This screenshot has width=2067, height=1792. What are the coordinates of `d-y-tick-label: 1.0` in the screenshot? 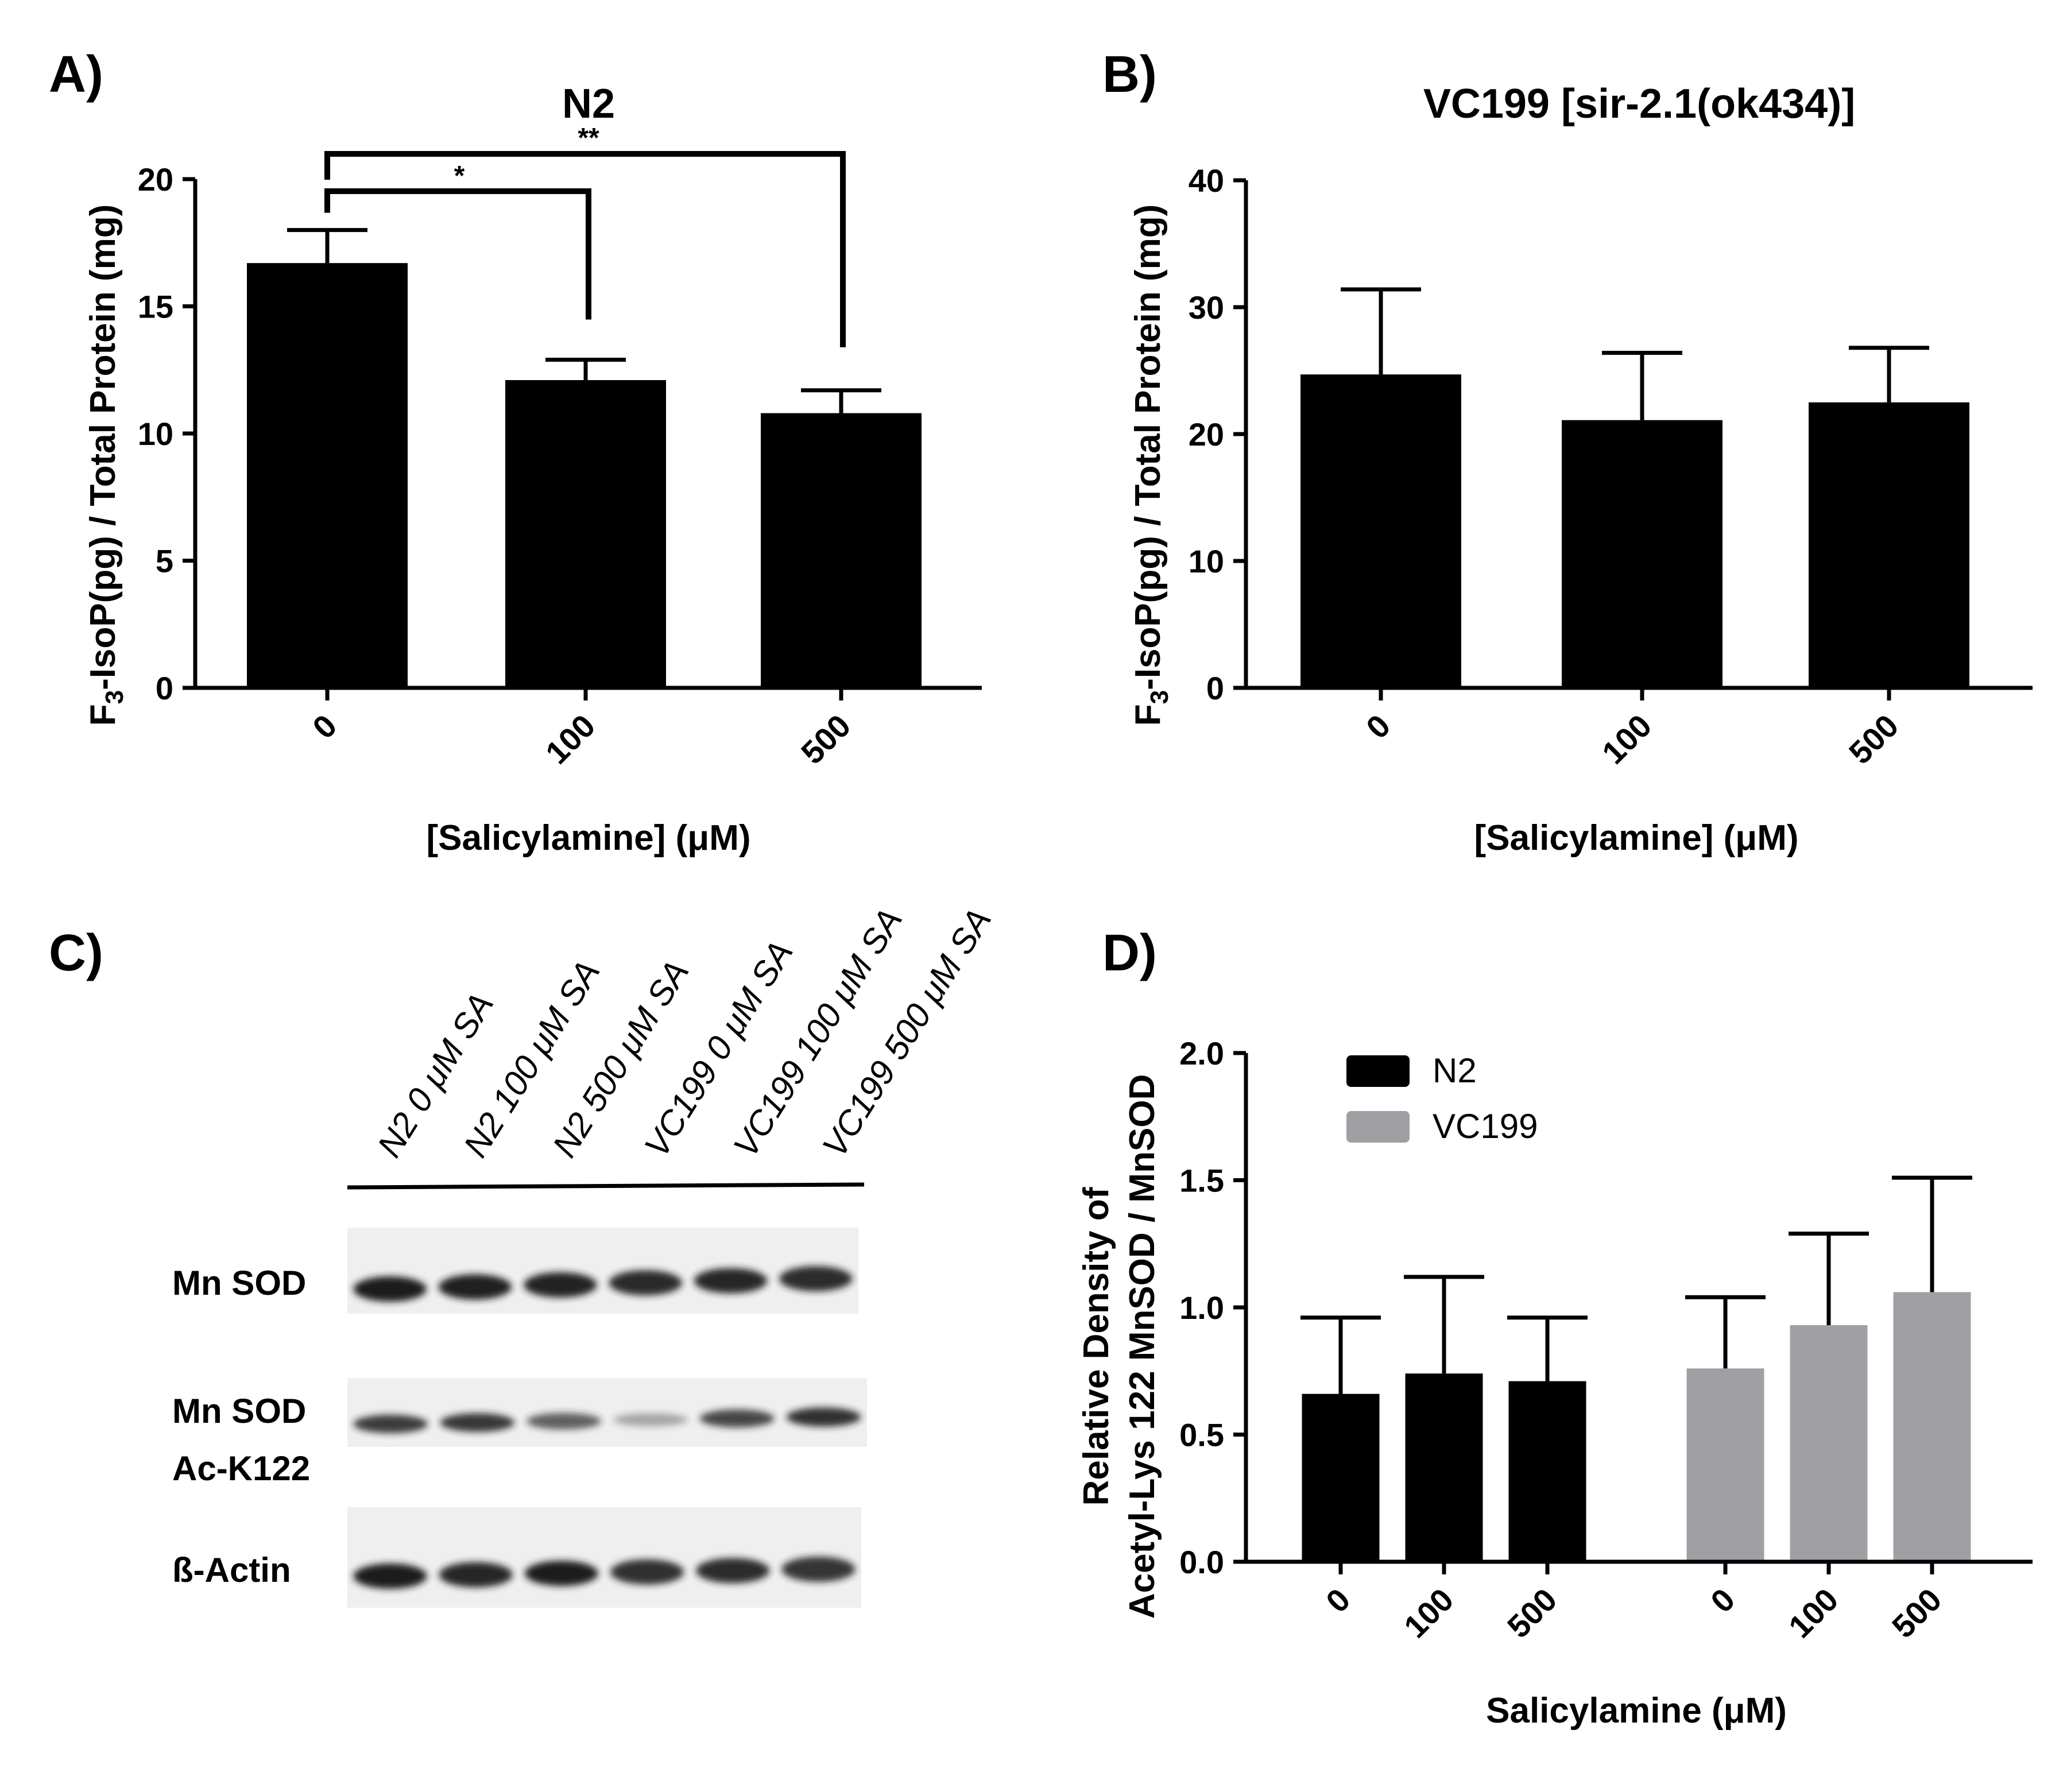 It's located at (1201, 1308).